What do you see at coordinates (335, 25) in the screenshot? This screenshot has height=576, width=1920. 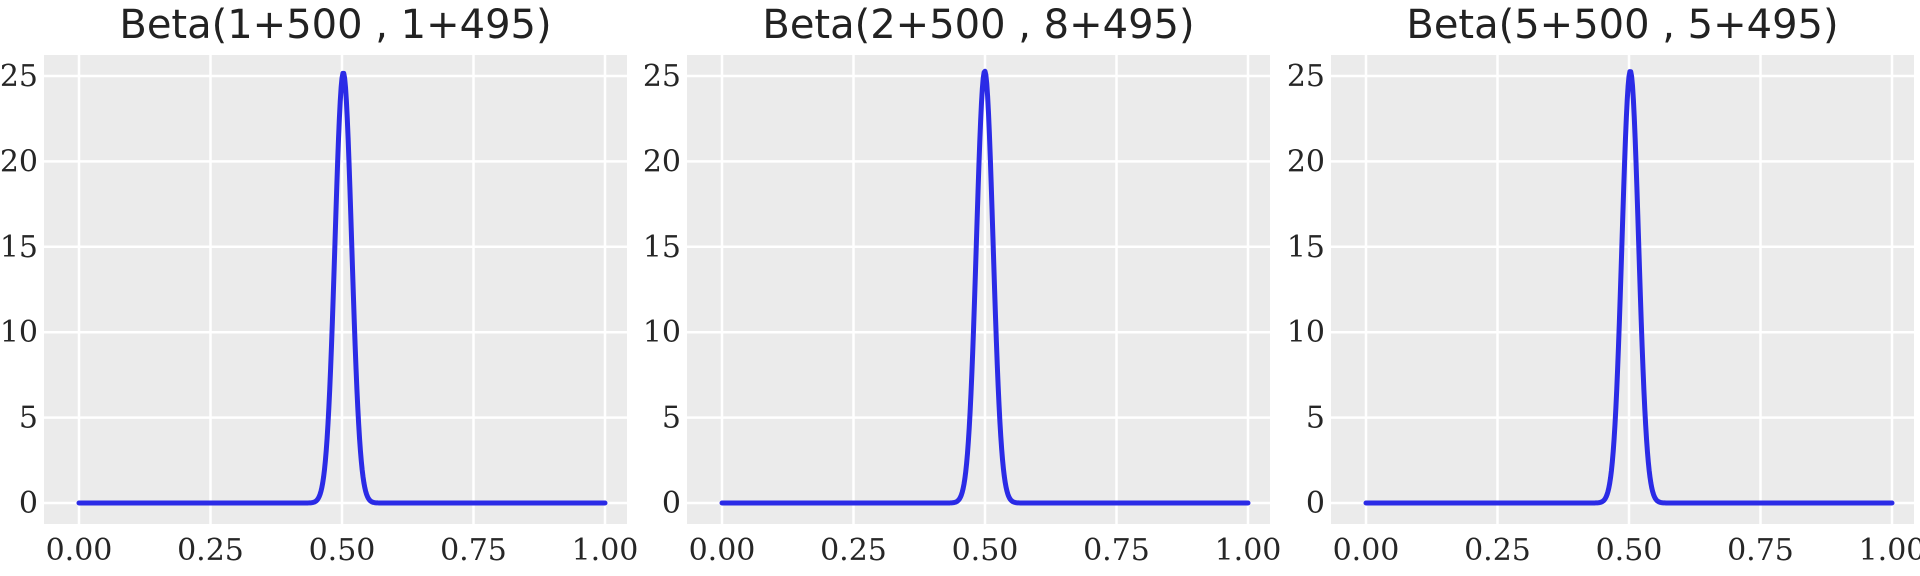 I see `panel-title: Beta(1+500 , 1+495)` at bounding box center [335, 25].